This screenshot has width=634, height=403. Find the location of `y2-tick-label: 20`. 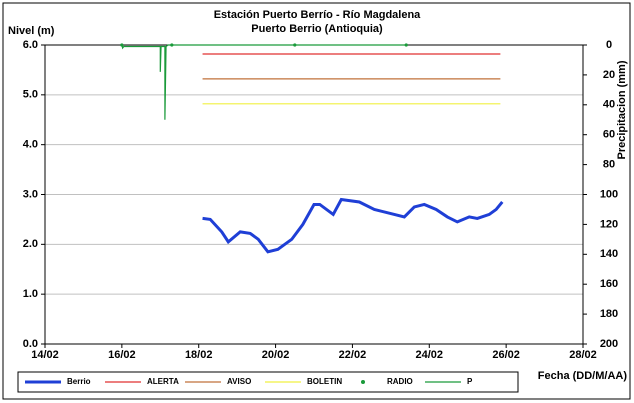

y2-tick-label: 20 is located at coordinates (609, 75).